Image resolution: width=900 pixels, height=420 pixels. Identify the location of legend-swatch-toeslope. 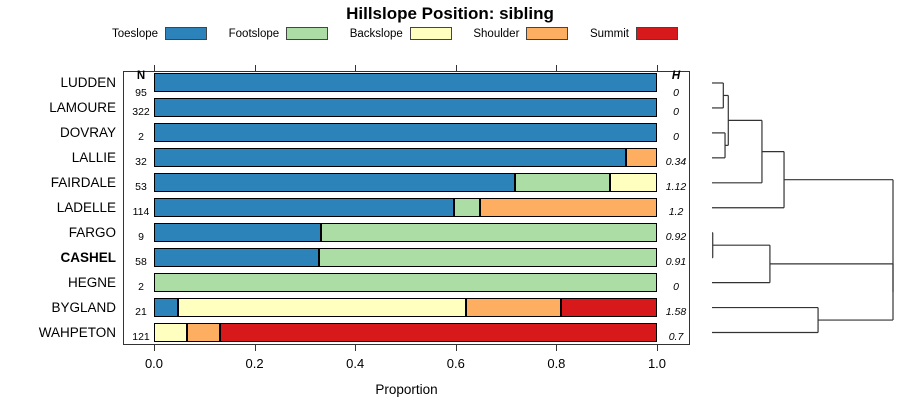
(186, 33).